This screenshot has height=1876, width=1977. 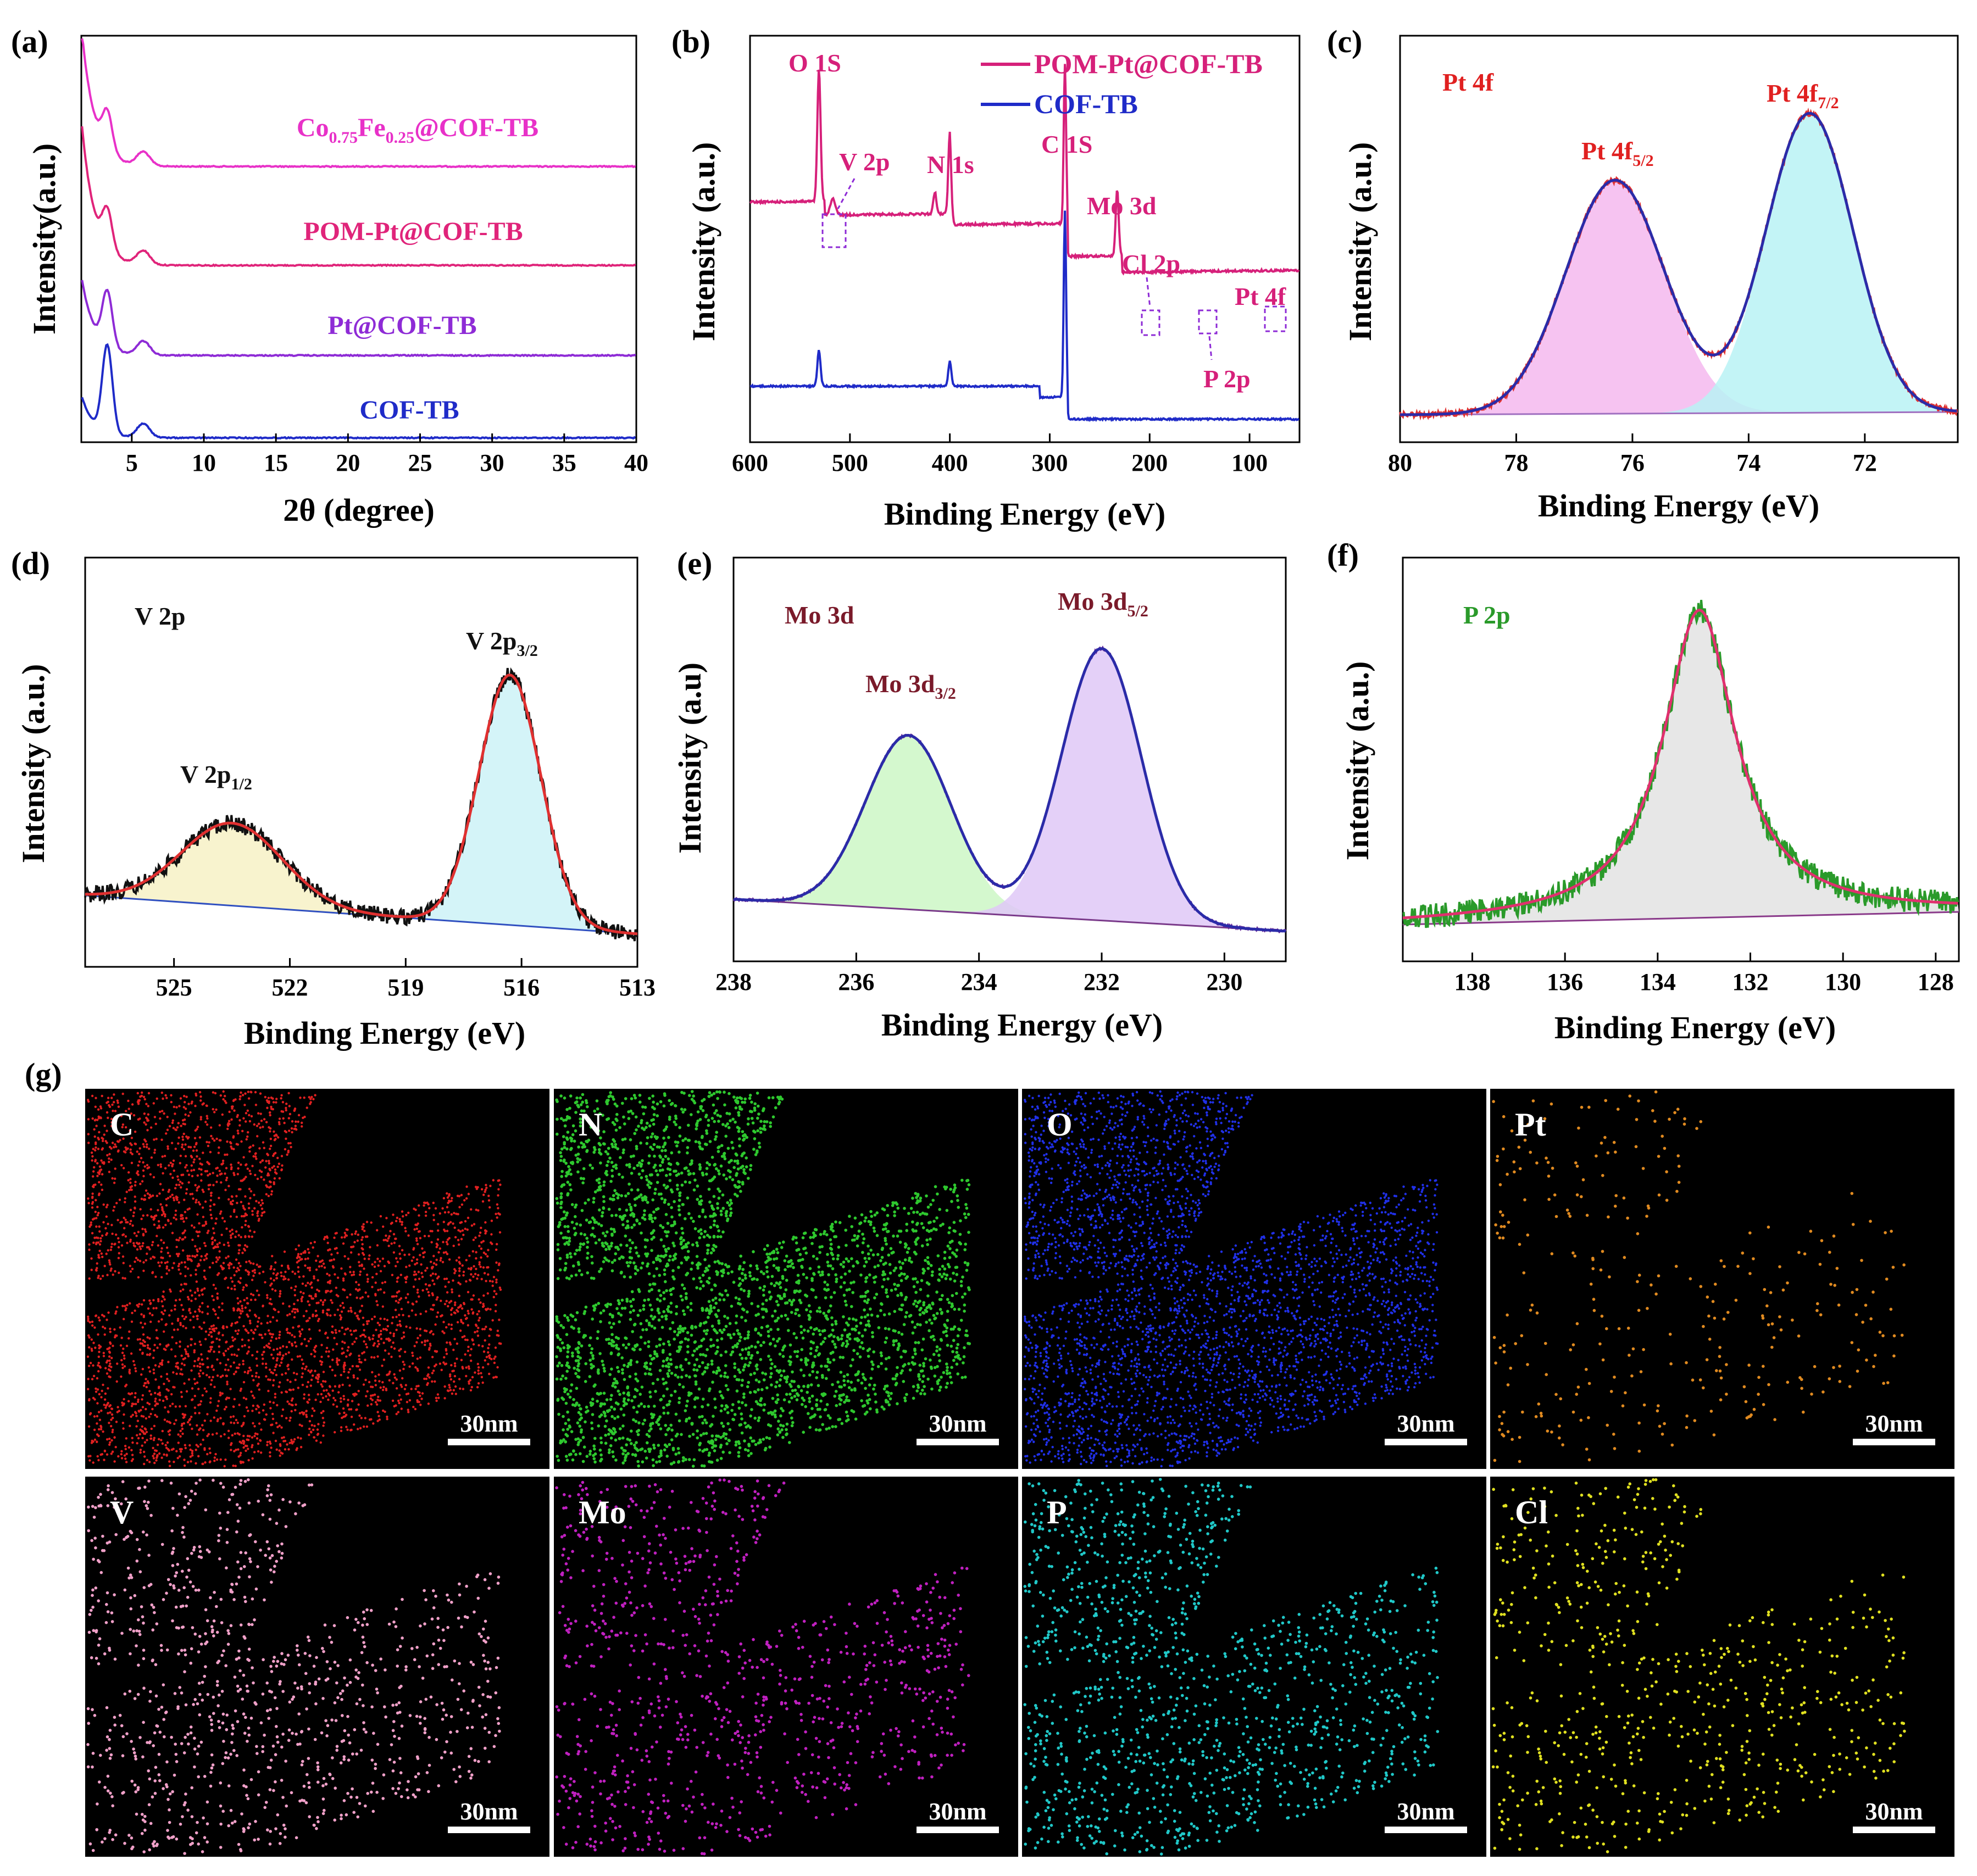 What do you see at coordinates (1150, 462) in the screenshot?
I see `panel-b-tick-label-200: 200` at bounding box center [1150, 462].